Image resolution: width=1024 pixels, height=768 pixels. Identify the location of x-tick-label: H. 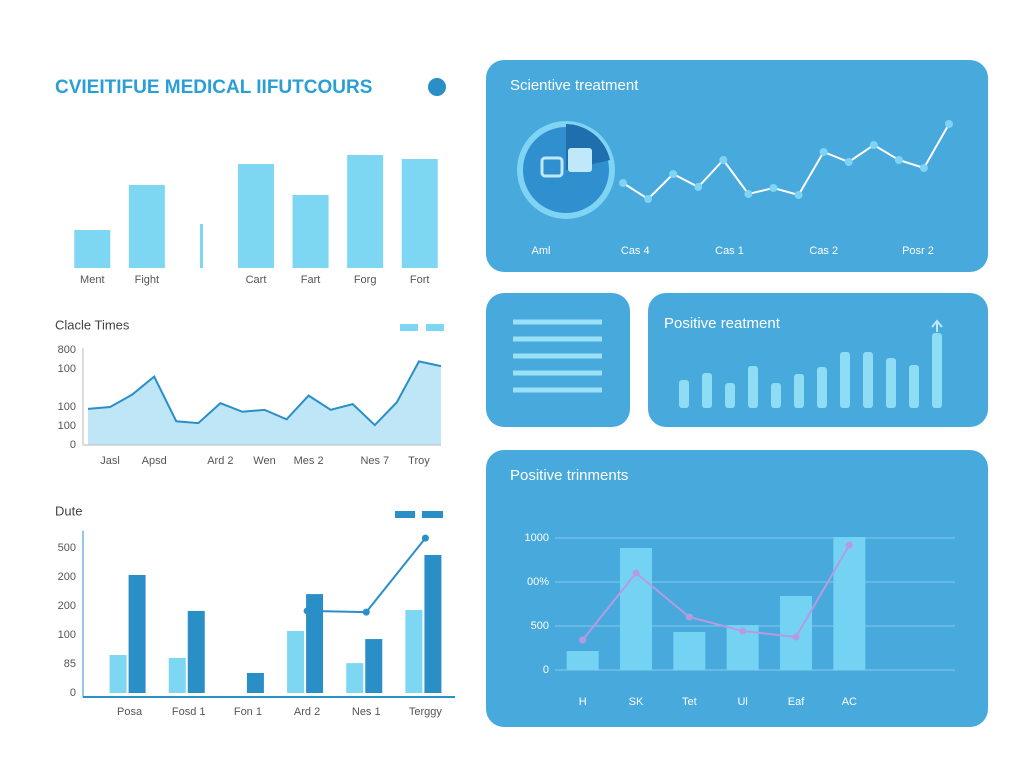
(583, 702).